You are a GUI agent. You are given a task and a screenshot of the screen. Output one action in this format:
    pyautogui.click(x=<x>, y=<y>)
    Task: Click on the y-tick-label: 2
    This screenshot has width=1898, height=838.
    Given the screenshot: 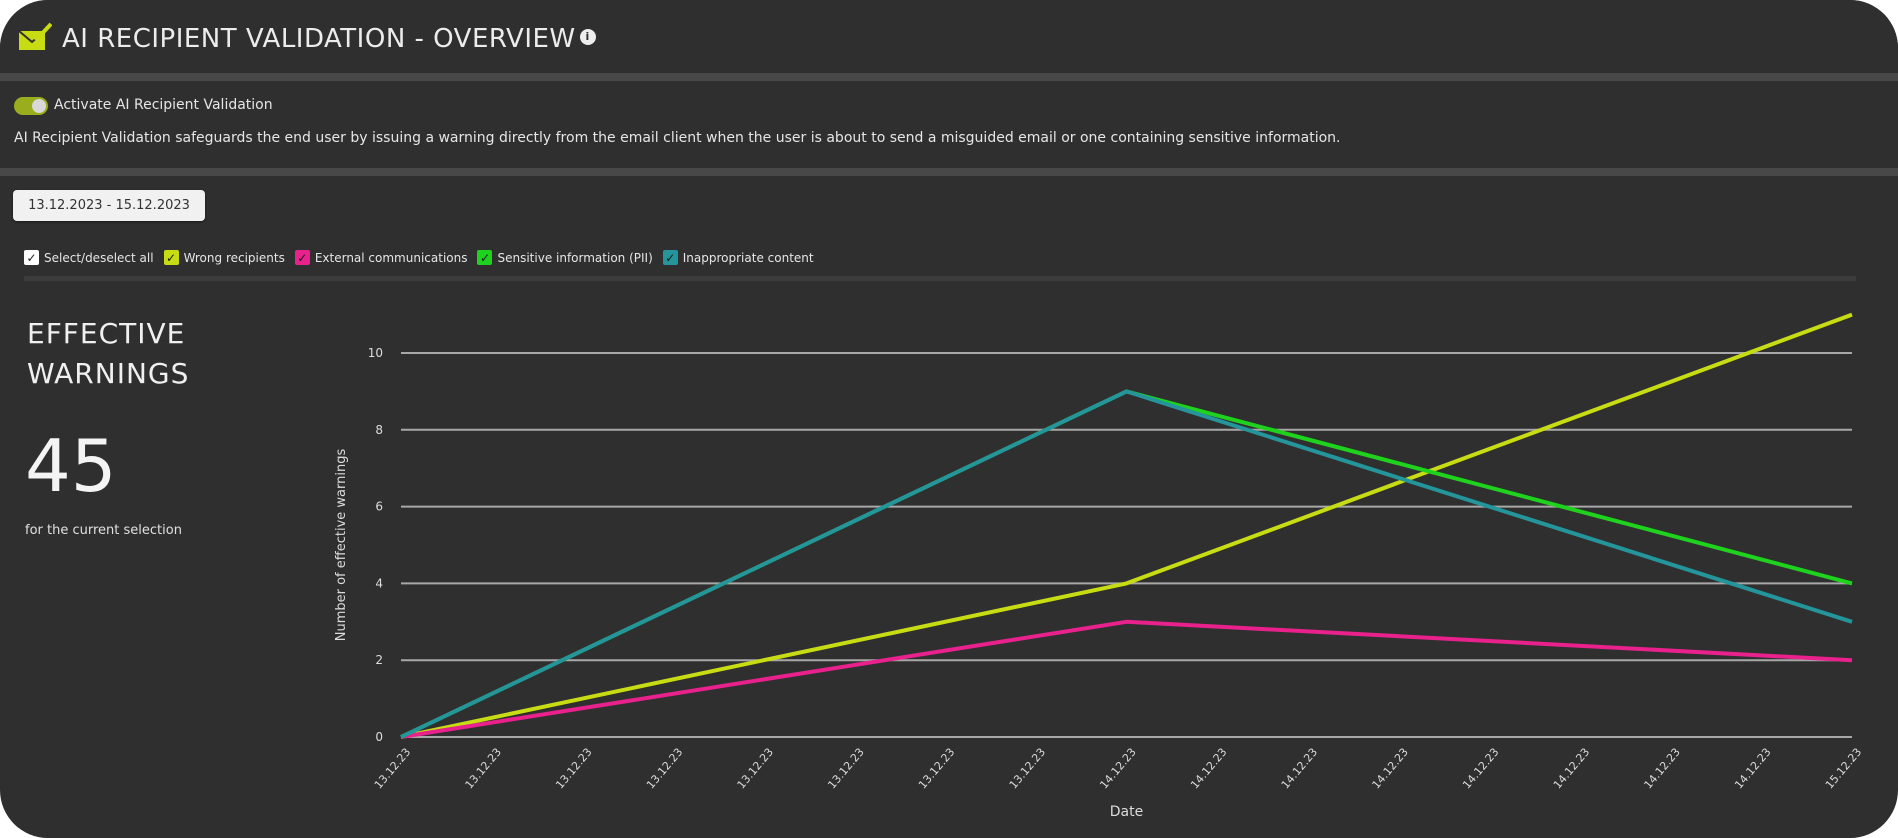 What is the action you would take?
    pyautogui.click(x=379, y=660)
    